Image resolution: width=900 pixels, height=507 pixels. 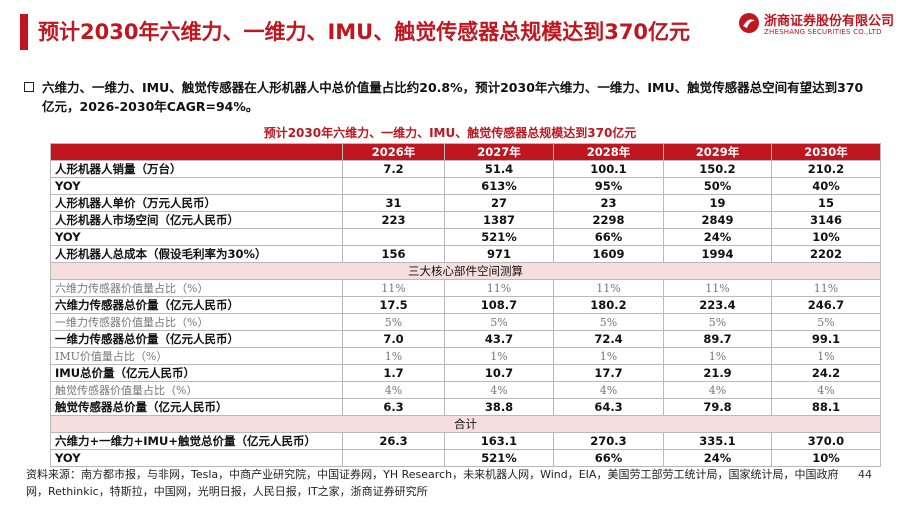 I want to click on table-cell: 1.7, so click(x=393, y=373).